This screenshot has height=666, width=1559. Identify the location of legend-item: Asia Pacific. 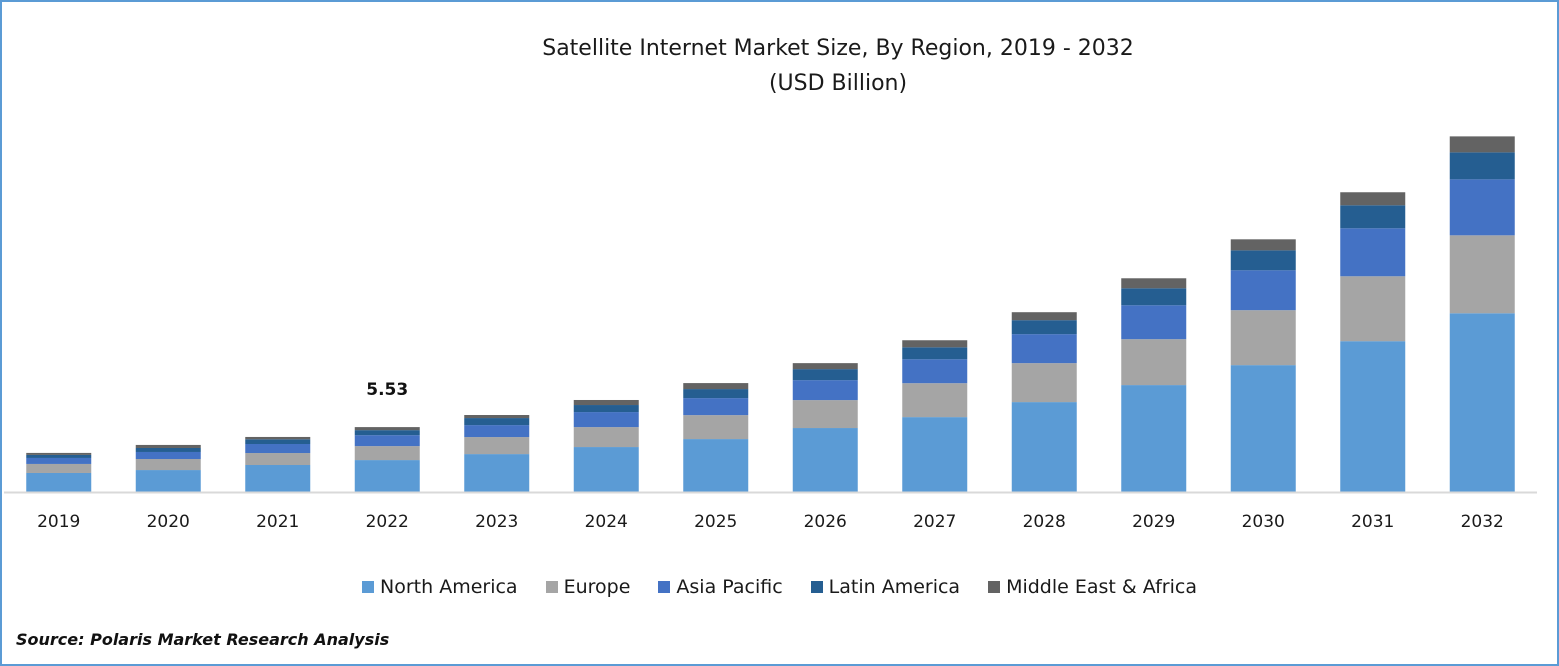
(720, 587).